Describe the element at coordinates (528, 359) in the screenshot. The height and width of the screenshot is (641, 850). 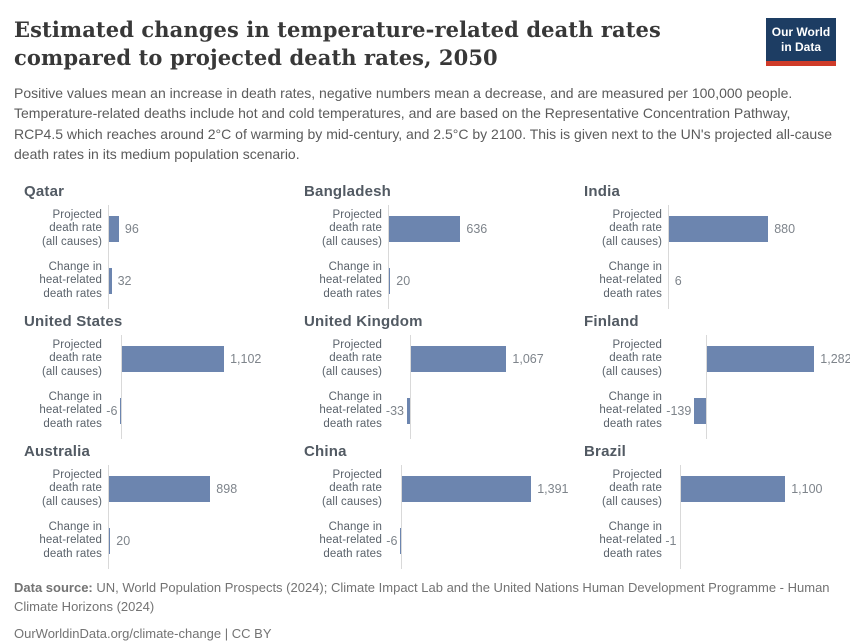
I see `value-label: 1,067` at that location.